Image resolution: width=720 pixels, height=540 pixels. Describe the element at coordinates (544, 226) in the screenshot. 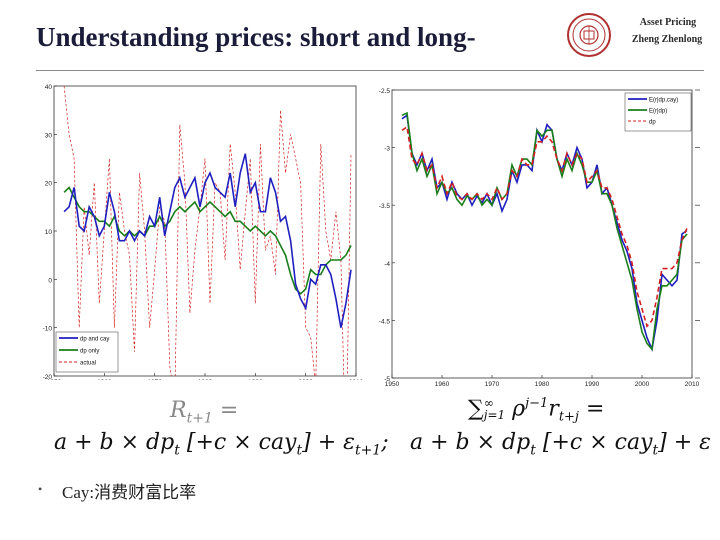

I see `series-line-dp` at that location.